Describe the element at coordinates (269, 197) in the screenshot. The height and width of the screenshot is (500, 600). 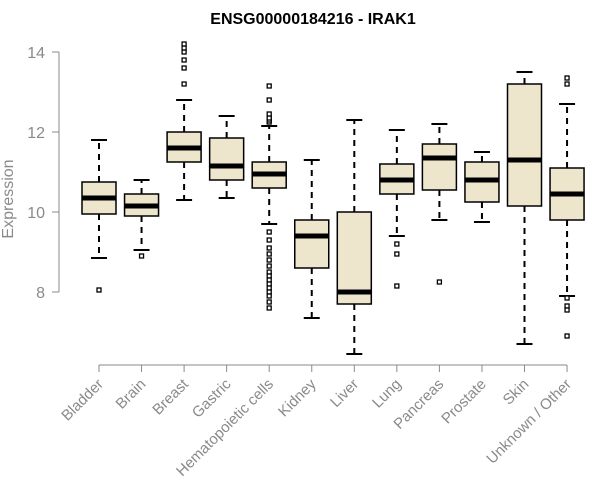
I see `box-hematopoietic-cells` at that location.